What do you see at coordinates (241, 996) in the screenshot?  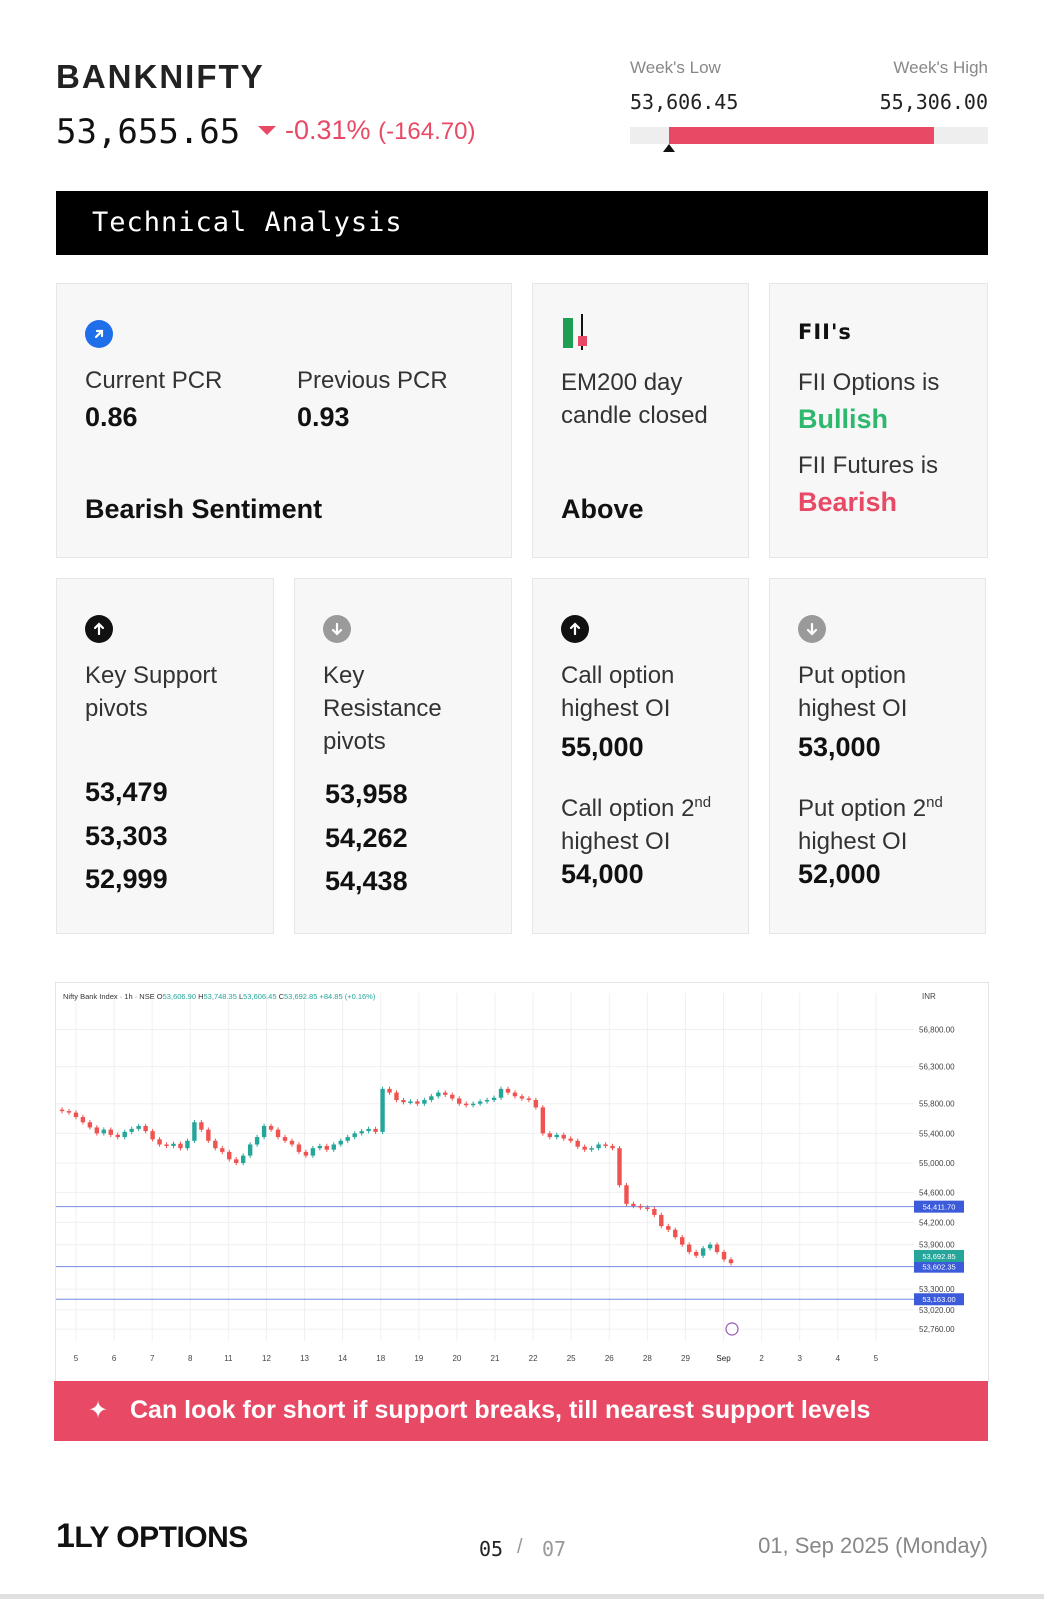 I see `ohlc-key: L` at bounding box center [241, 996].